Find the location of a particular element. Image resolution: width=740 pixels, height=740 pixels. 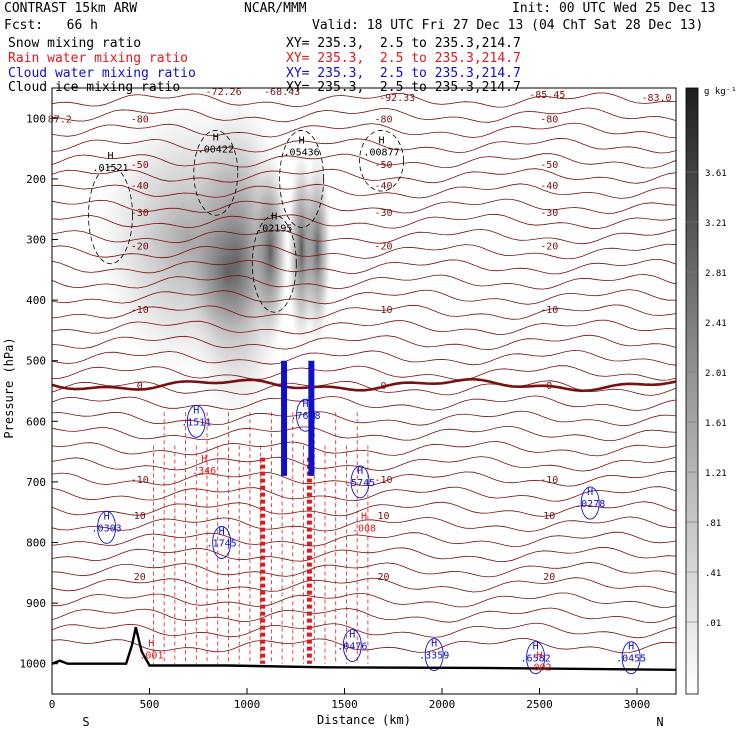

terrain-profile is located at coordinates (364, 649).